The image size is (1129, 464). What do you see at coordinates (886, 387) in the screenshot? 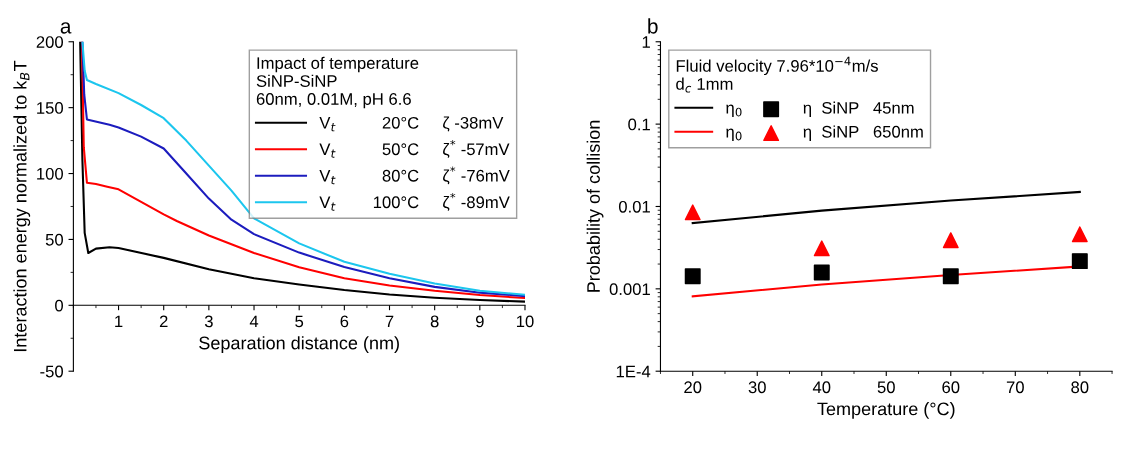
I see `x-tick-label: 50` at bounding box center [886, 387].